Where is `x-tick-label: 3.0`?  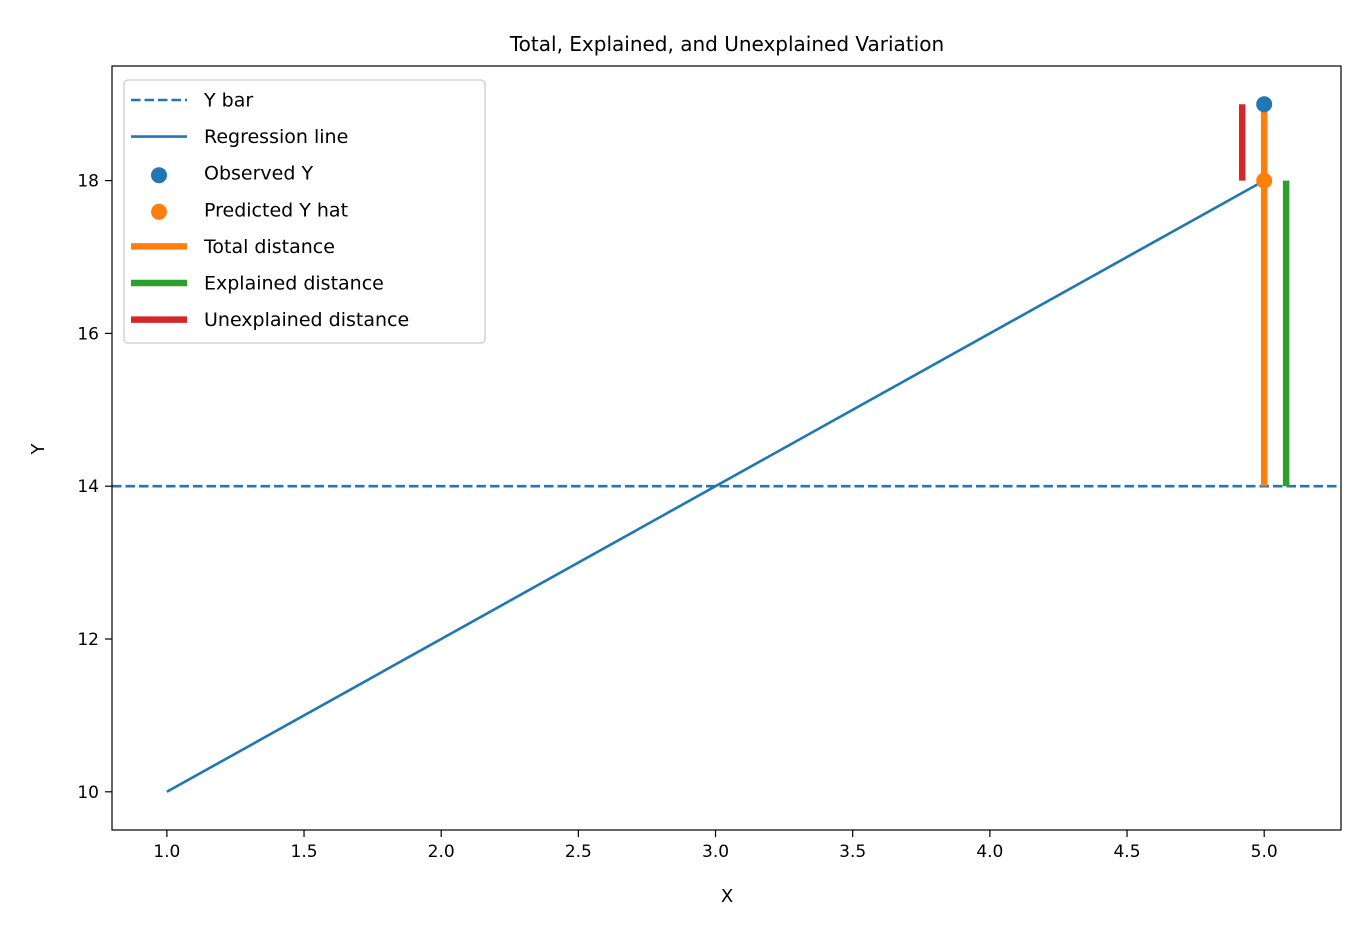 x-tick-label: 3.0 is located at coordinates (715, 852).